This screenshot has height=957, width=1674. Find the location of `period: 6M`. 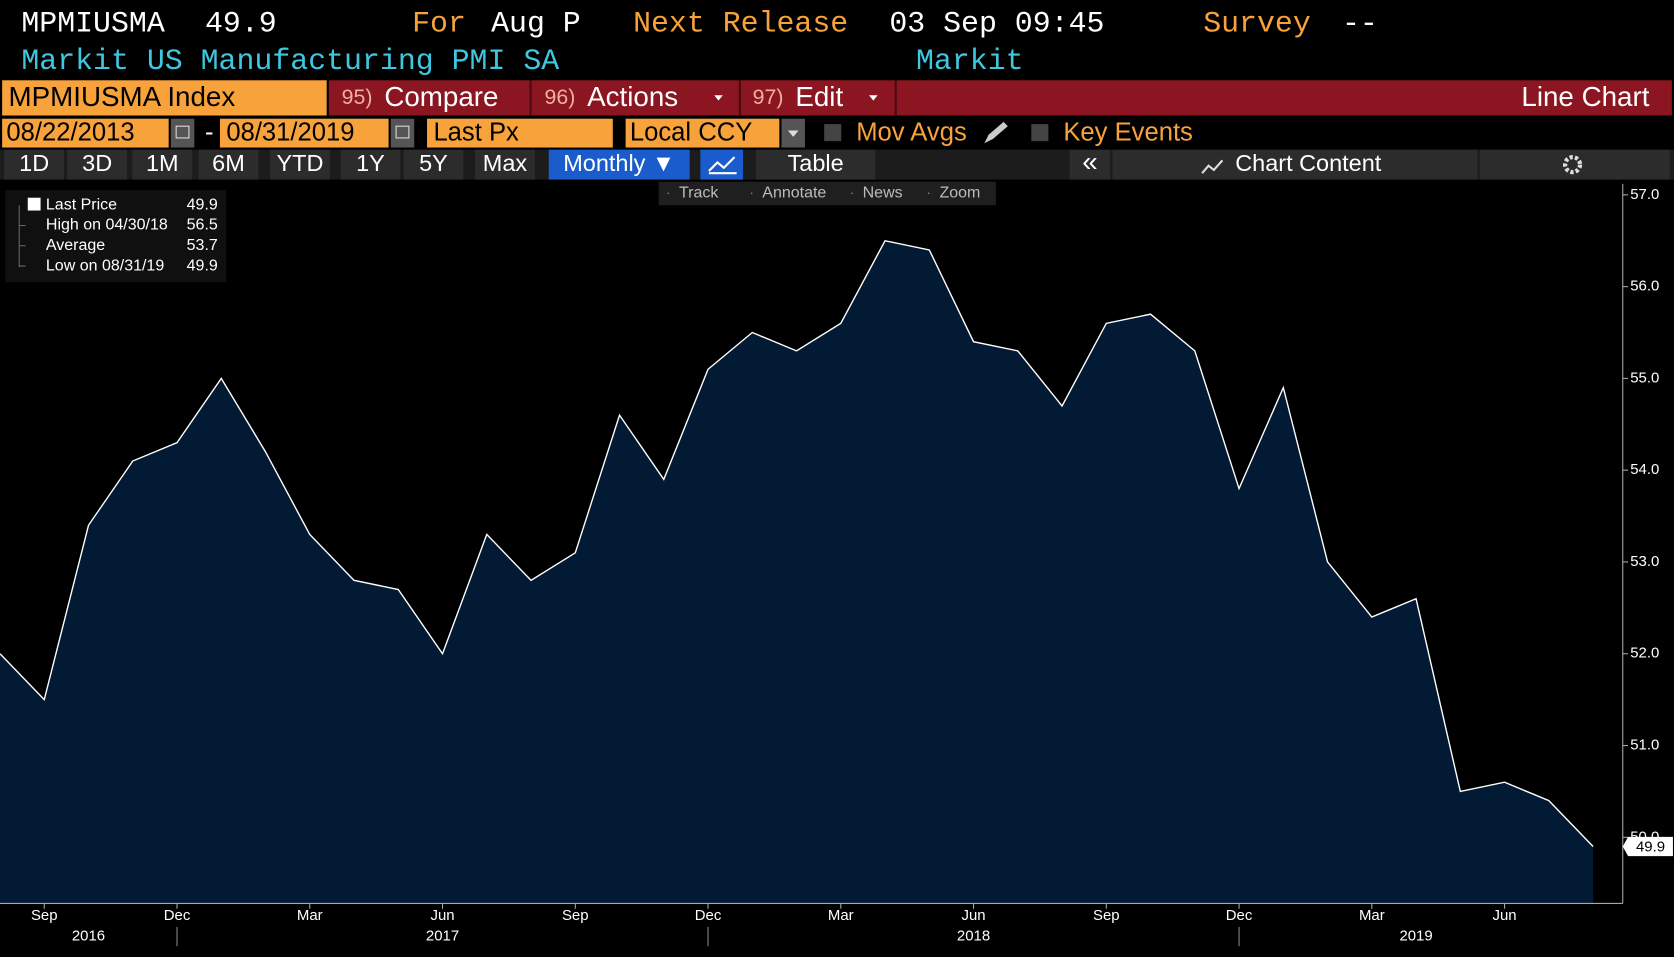

period: 6M is located at coordinates (228, 163).